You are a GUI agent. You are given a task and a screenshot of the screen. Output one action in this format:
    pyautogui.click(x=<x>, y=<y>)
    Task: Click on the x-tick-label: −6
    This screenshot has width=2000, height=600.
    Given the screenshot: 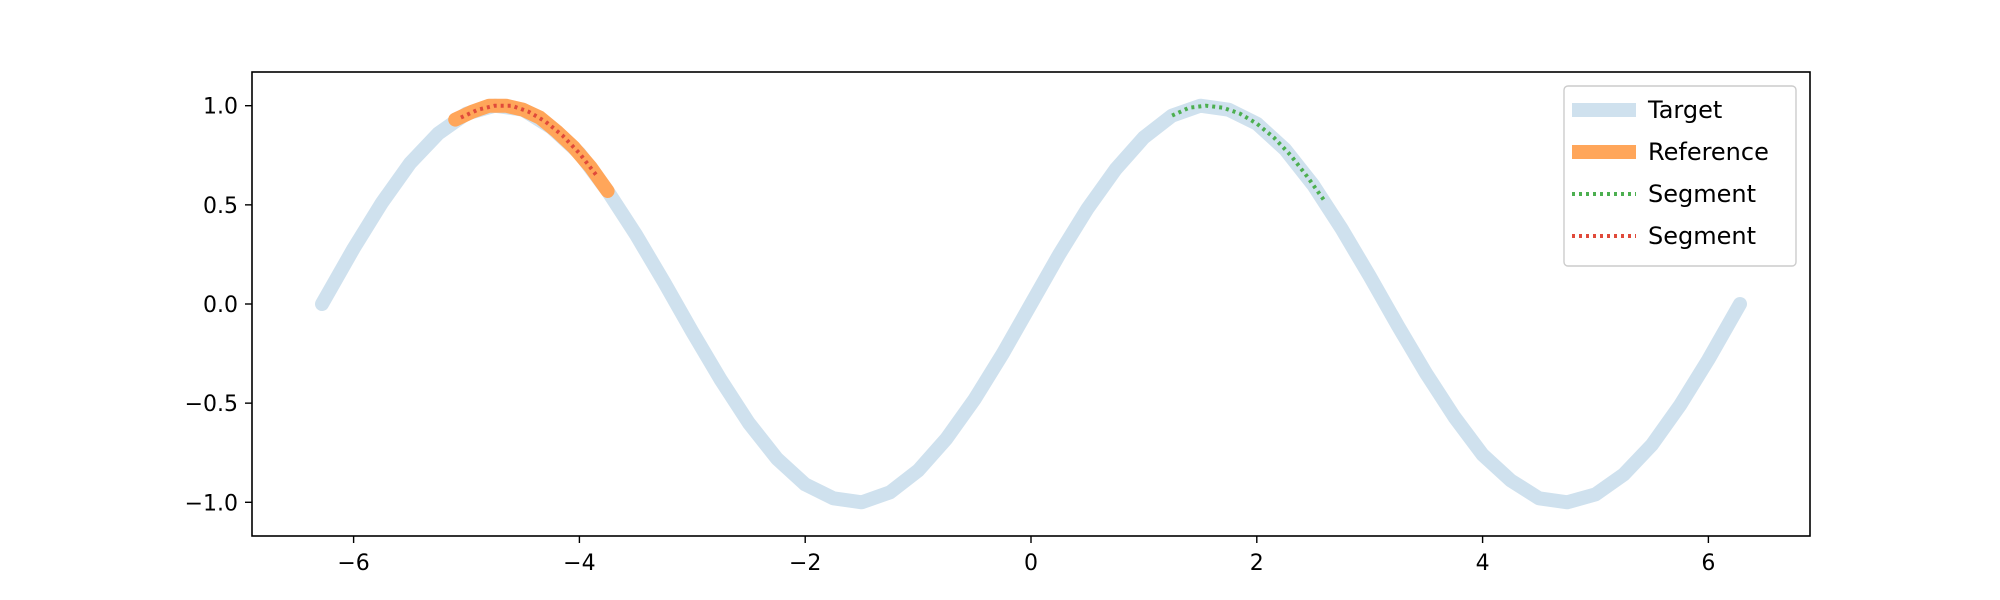 What is the action you would take?
    pyautogui.click(x=353, y=563)
    